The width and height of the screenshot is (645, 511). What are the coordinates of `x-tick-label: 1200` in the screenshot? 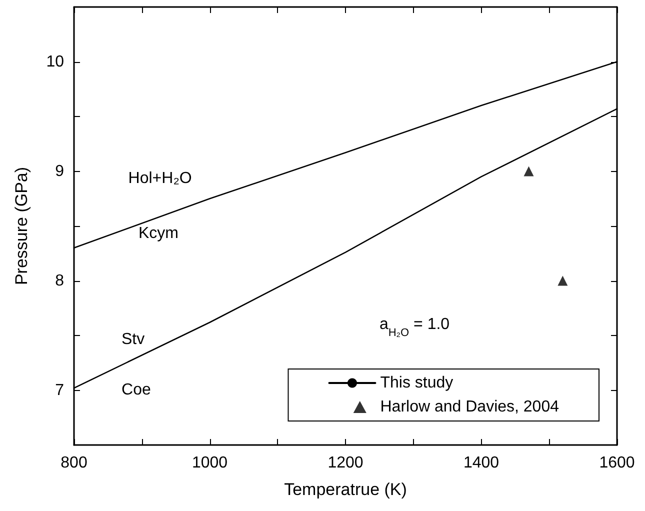 It's located at (346, 463).